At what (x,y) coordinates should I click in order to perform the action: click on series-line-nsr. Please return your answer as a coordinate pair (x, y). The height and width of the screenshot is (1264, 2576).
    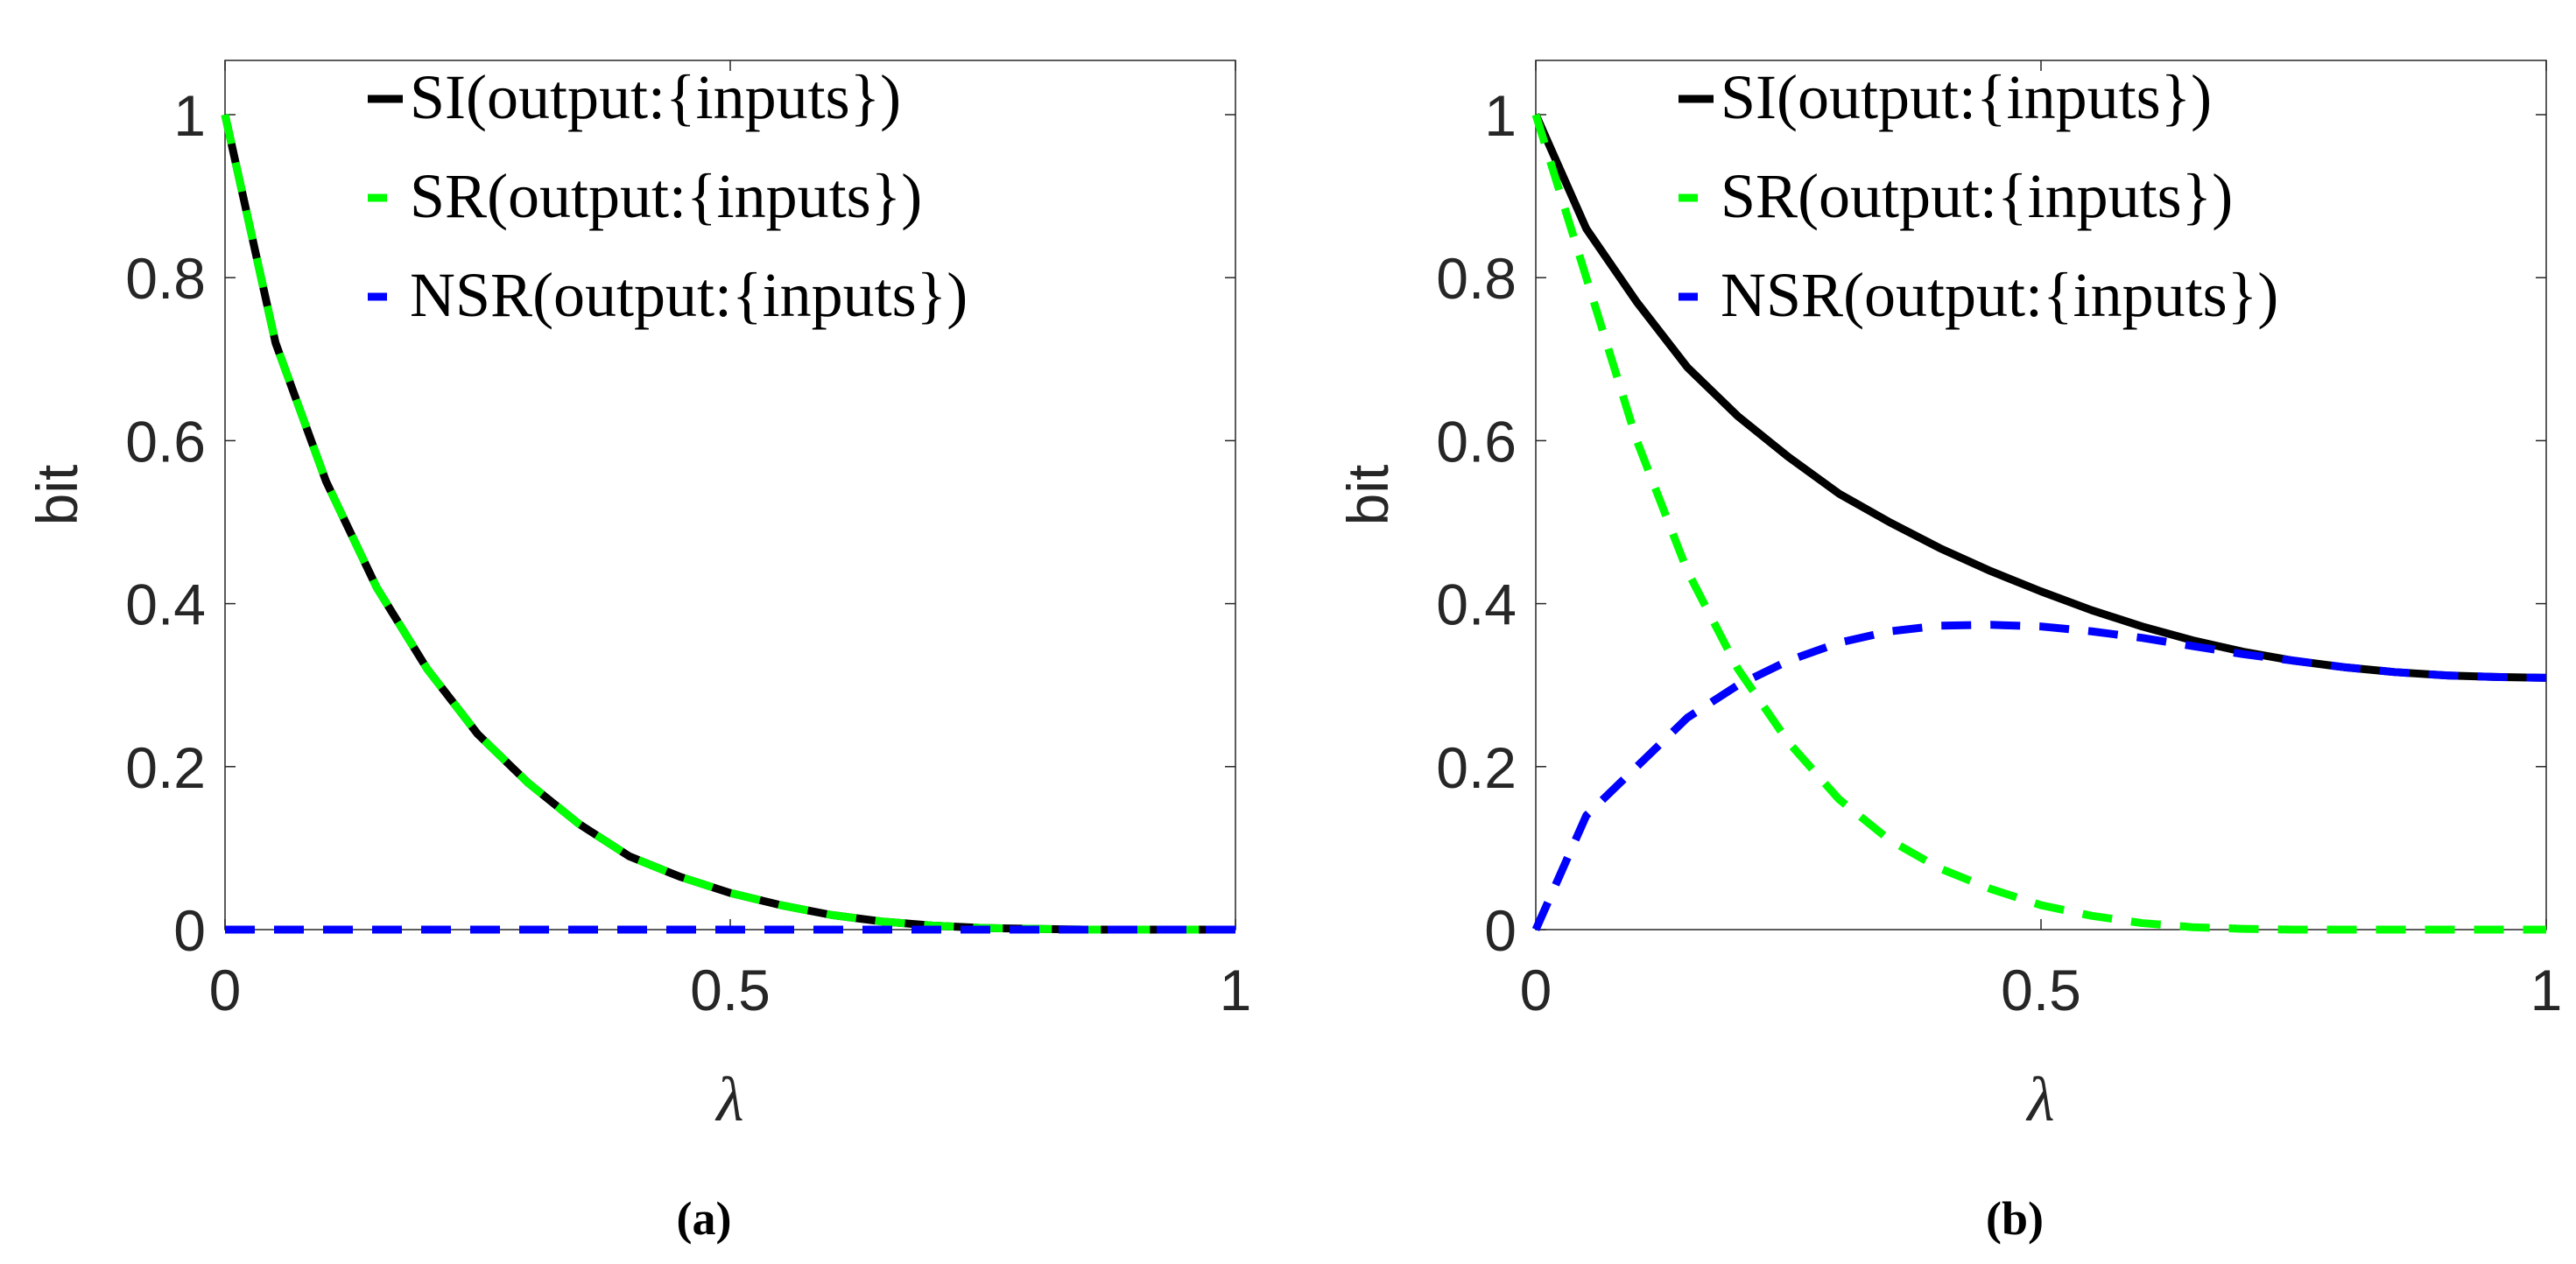
    Looking at the image, I should click on (2039, 776).